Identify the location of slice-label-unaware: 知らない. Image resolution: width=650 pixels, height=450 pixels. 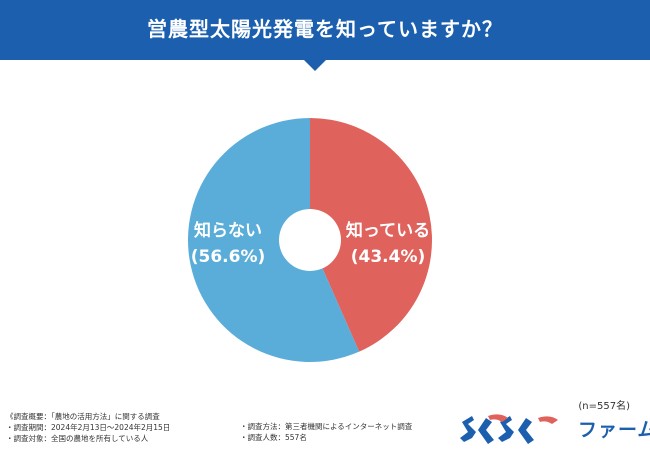
(227, 230).